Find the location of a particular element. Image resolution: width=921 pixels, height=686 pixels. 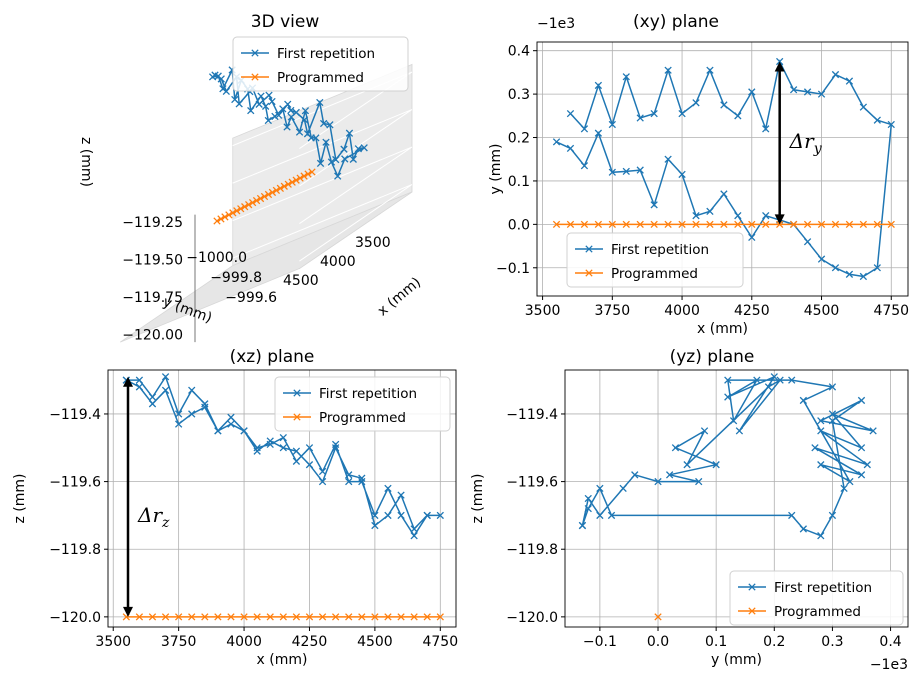

y-tick-label: 0.2 is located at coordinates (519, 139).